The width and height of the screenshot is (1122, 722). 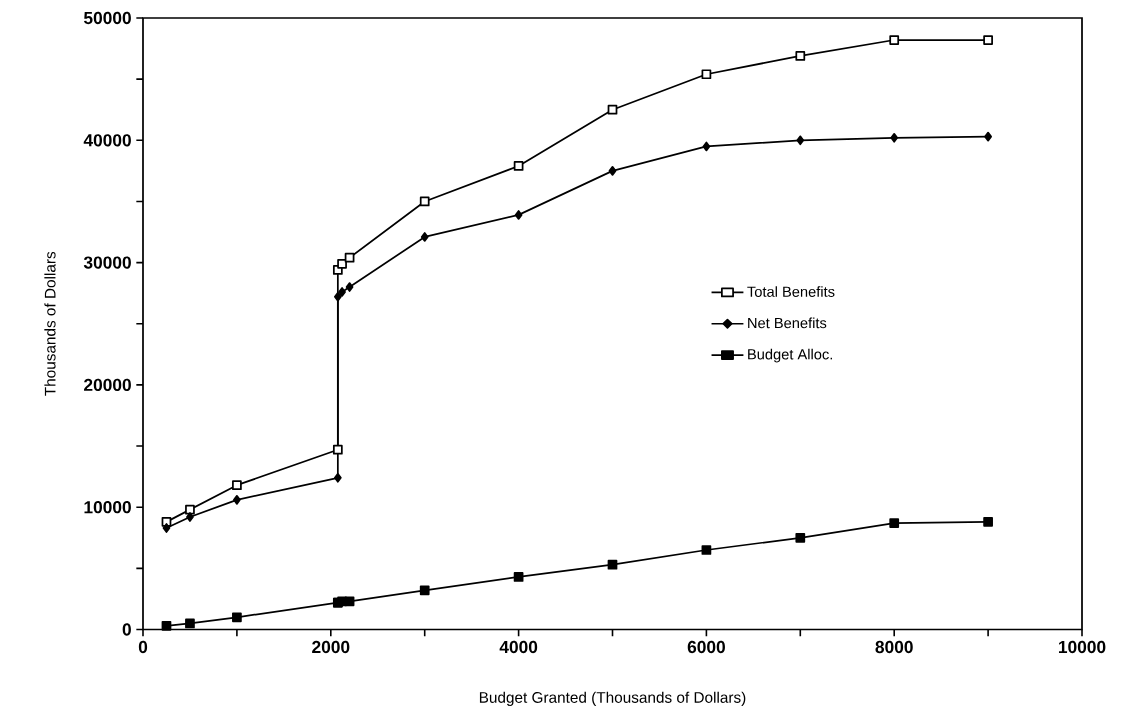 What do you see at coordinates (790, 355) in the screenshot?
I see `legend-label: Budget Alloc.` at bounding box center [790, 355].